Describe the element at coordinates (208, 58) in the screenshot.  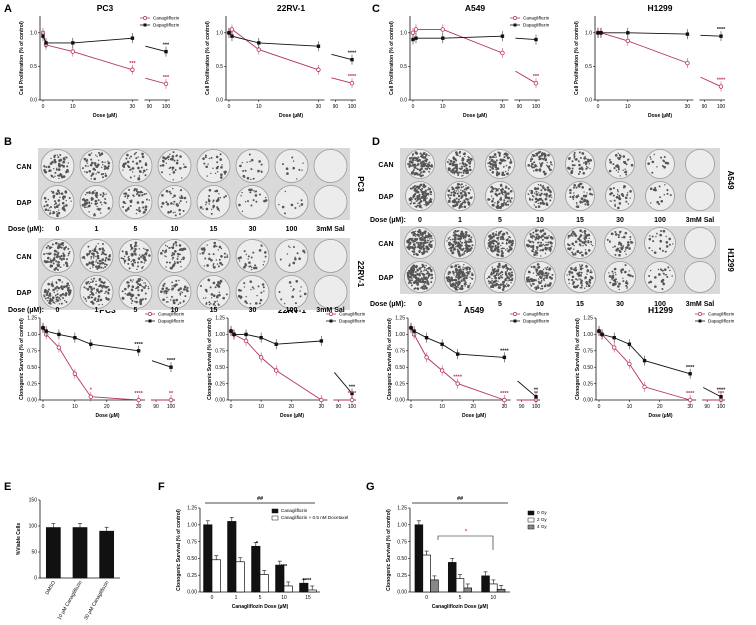
I see `y-axis-label: Cell Proliferation (% of control)` at that location.